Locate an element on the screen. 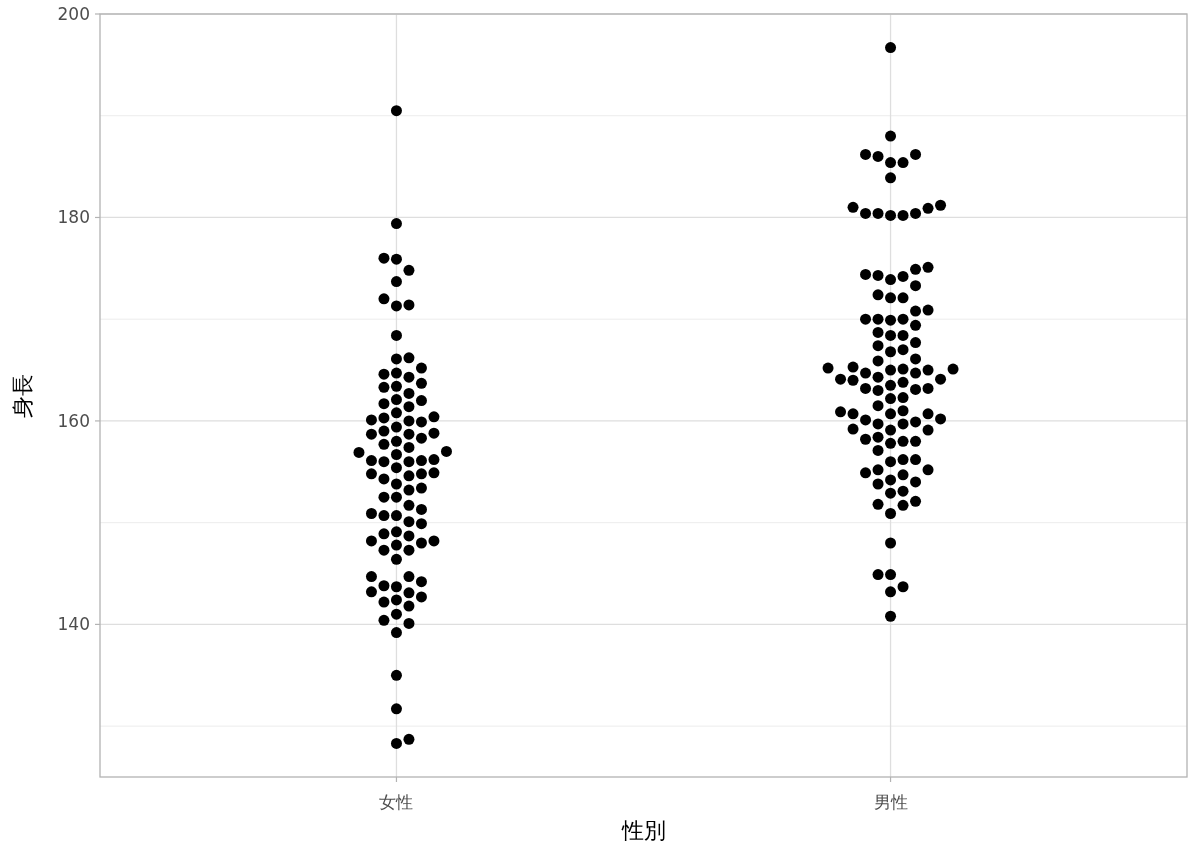  x-tick-label: 女性 is located at coordinates (396, 802).